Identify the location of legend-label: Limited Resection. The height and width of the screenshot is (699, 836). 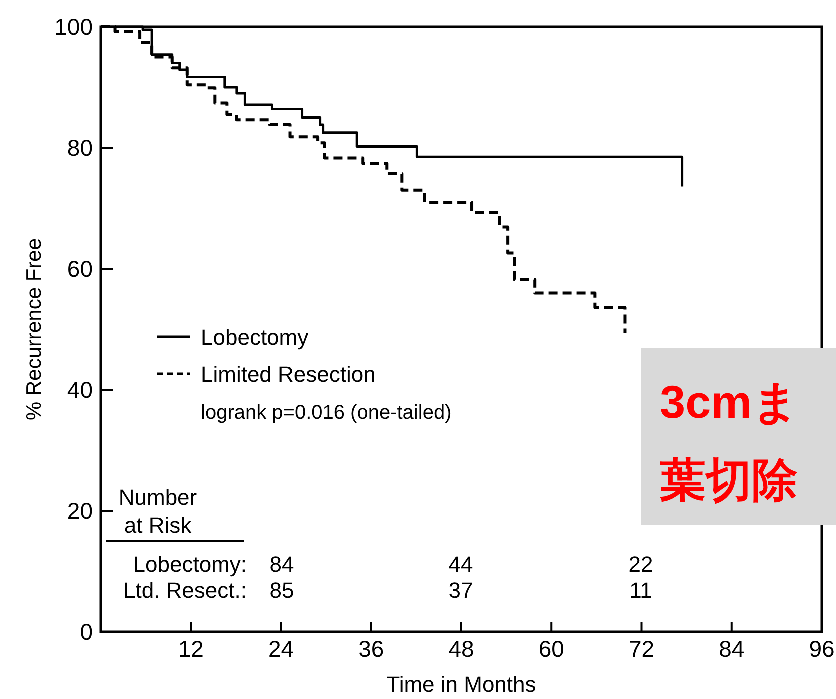
(288, 374).